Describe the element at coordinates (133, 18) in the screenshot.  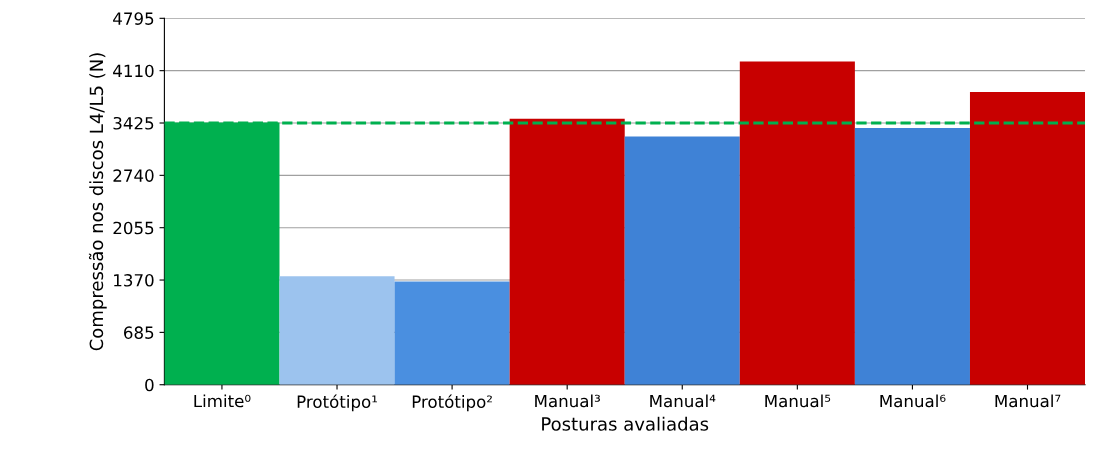
I see `y-tick-label: 4795` at that location.